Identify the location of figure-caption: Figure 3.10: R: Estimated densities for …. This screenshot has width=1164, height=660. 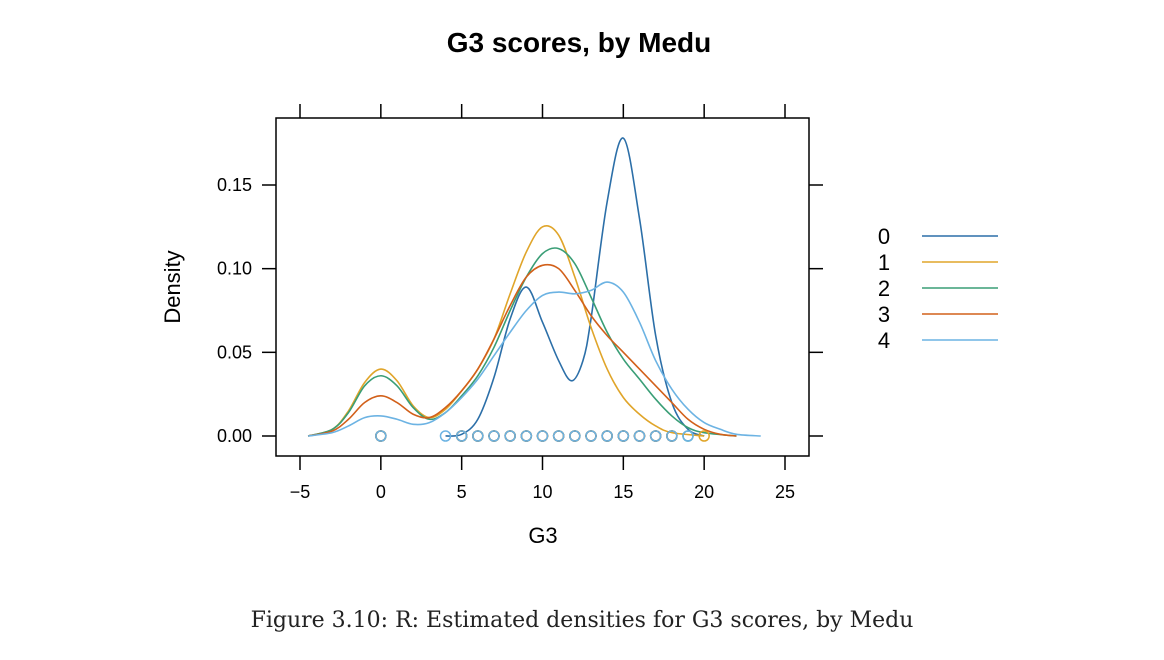
(582, 620).